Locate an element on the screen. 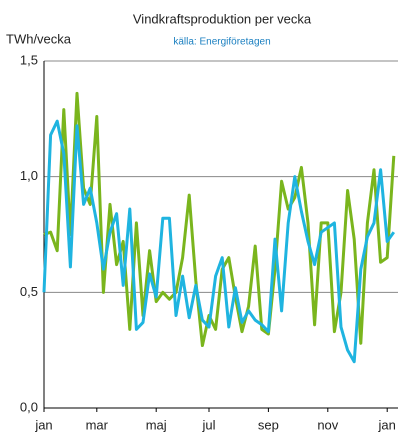 The height and width of the screenshot is (435, 404). x-tick-label: mar is located at coordinates (97, 424).